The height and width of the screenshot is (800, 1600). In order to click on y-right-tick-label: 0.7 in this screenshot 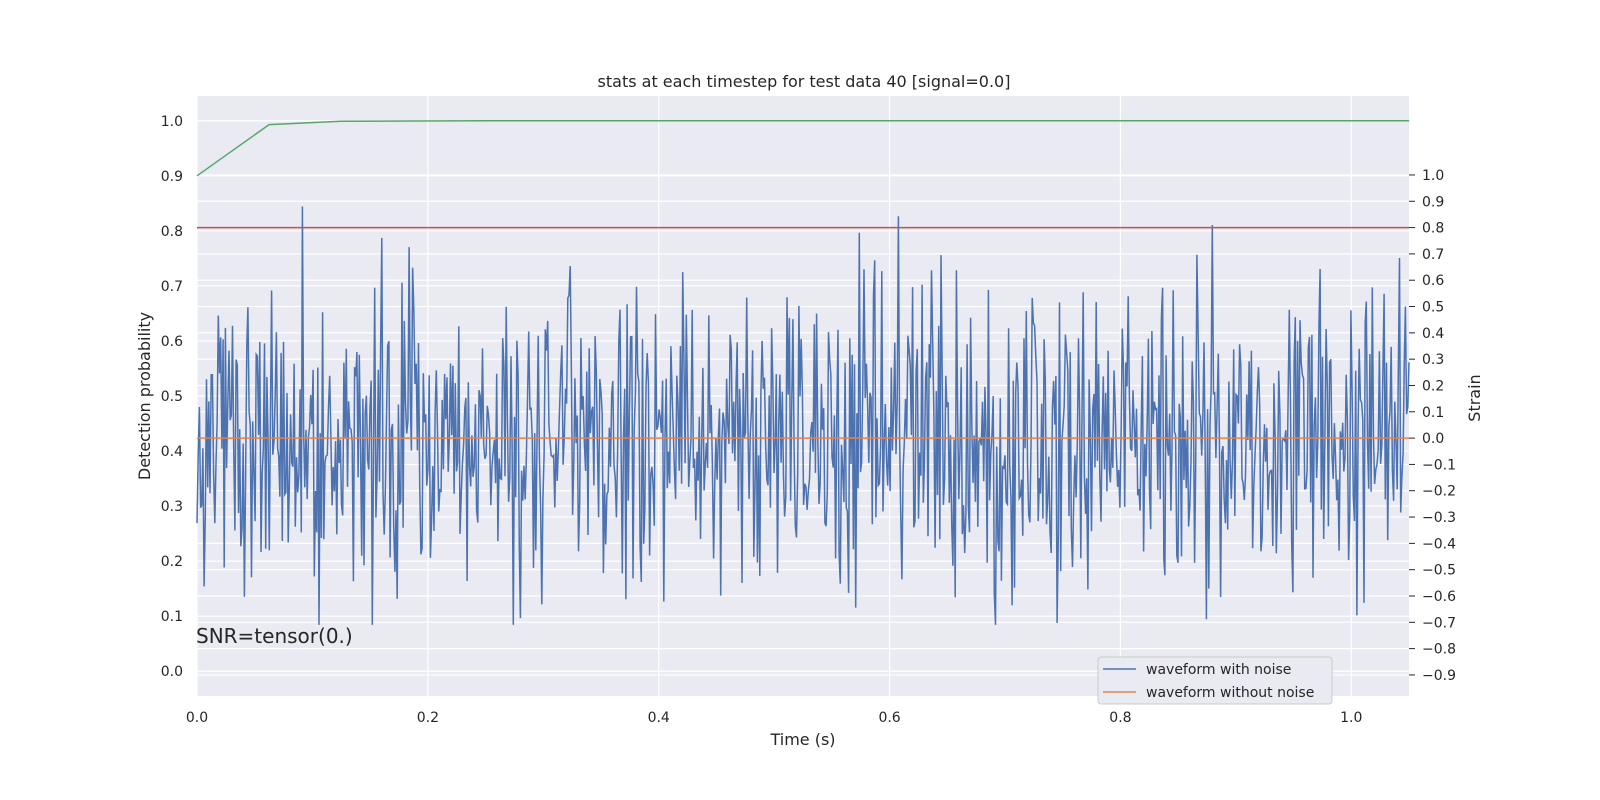, I will do `click(1433, 255)`.